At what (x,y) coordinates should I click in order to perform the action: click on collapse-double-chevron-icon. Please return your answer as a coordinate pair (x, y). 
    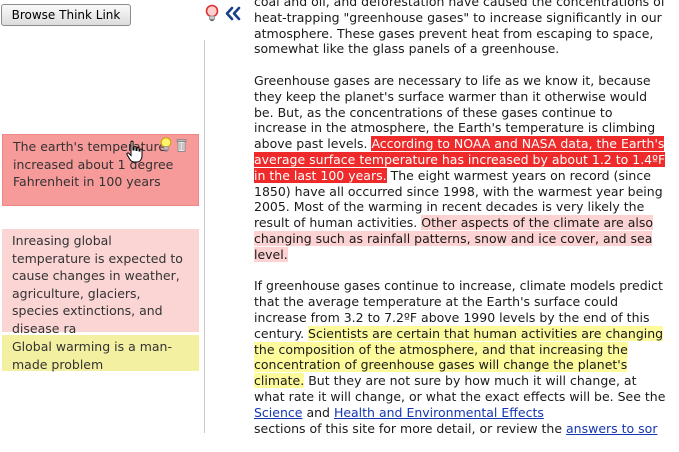
    Looking at the image, I should click on (233, 13).